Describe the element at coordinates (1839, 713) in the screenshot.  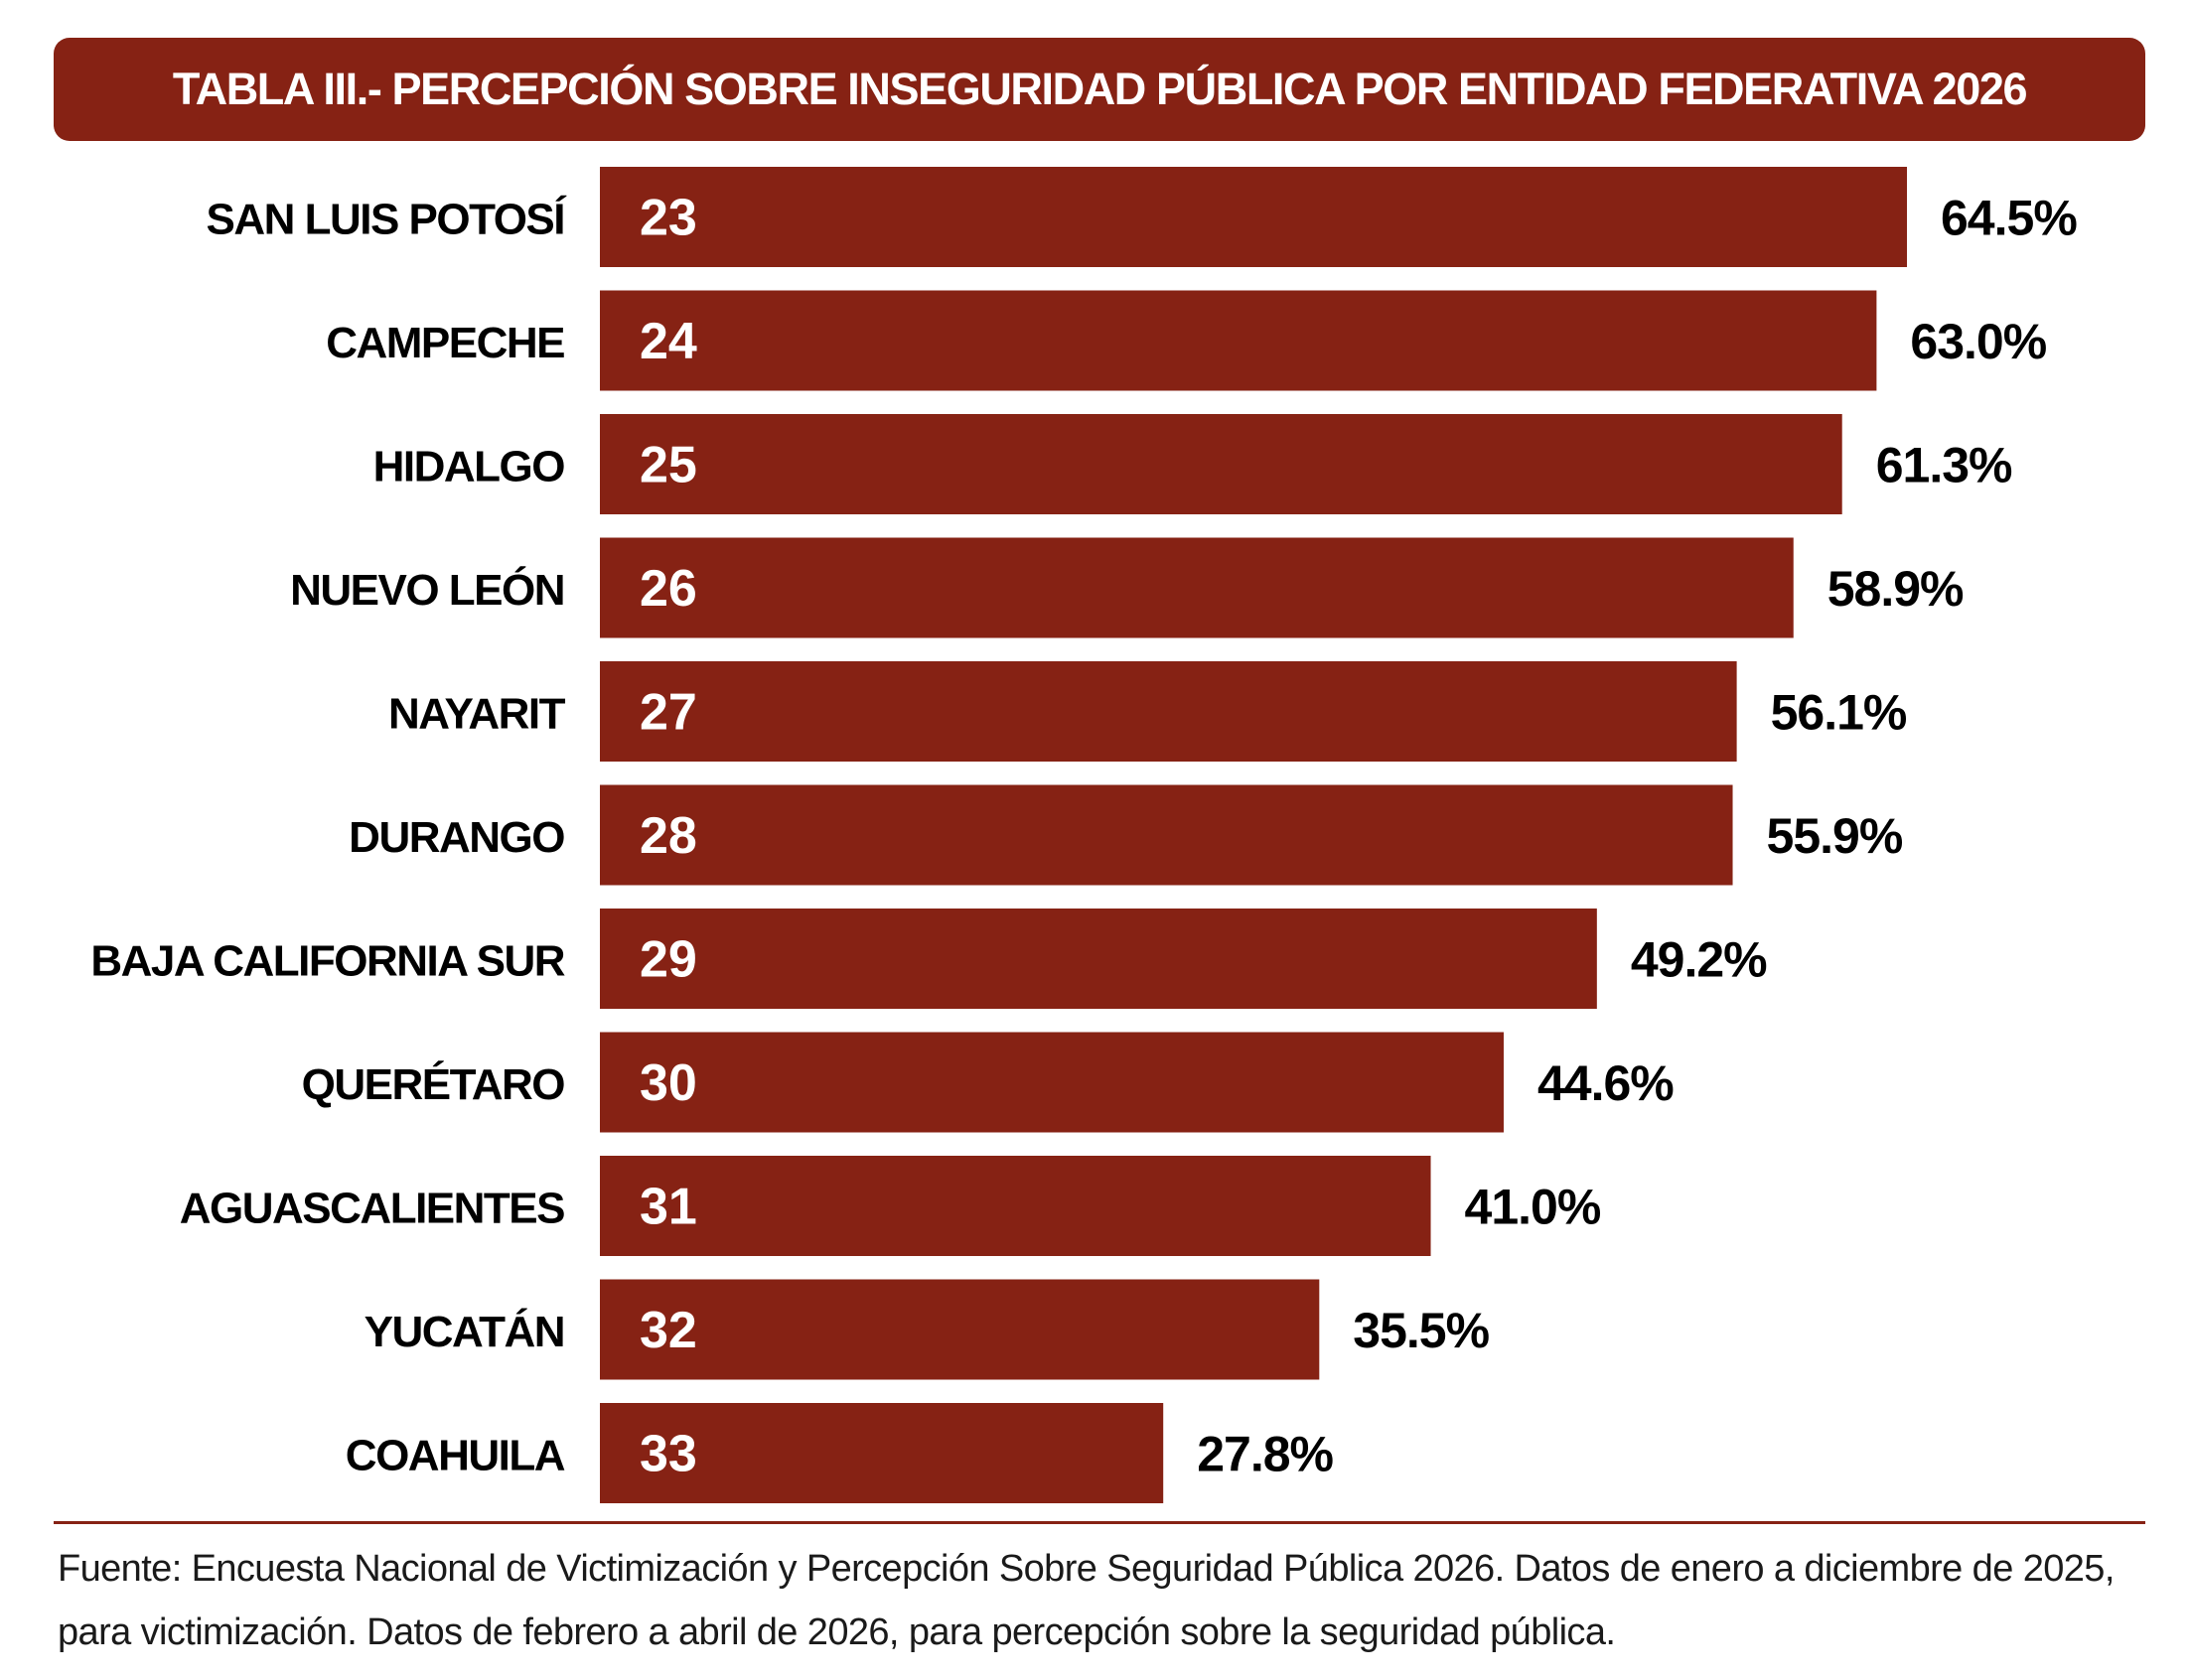
I see `value-label: 56.1%` at that location.